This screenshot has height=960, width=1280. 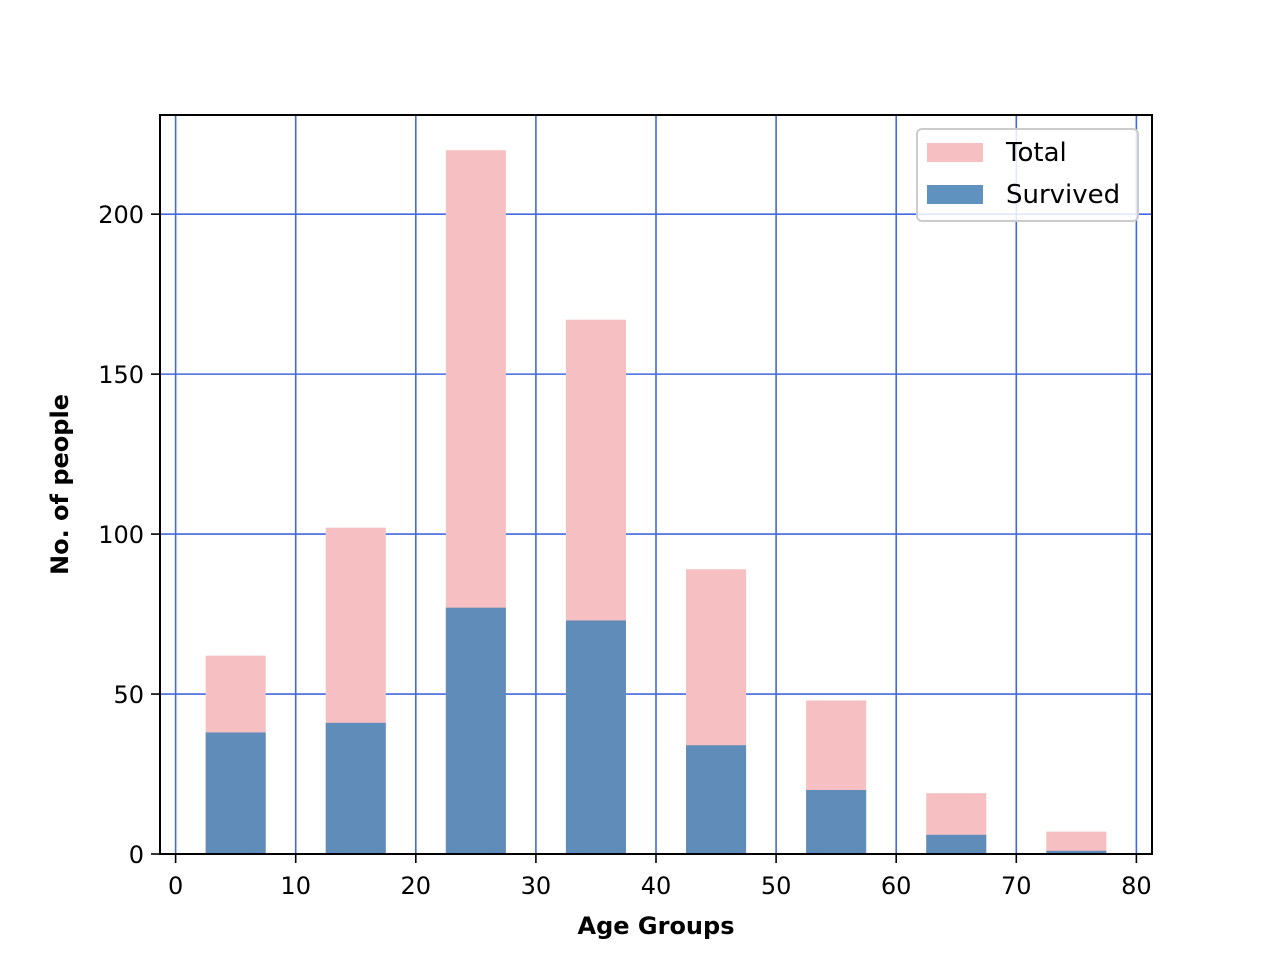 I want to click on y-tick-label: 100, so click(x=121, y=535).